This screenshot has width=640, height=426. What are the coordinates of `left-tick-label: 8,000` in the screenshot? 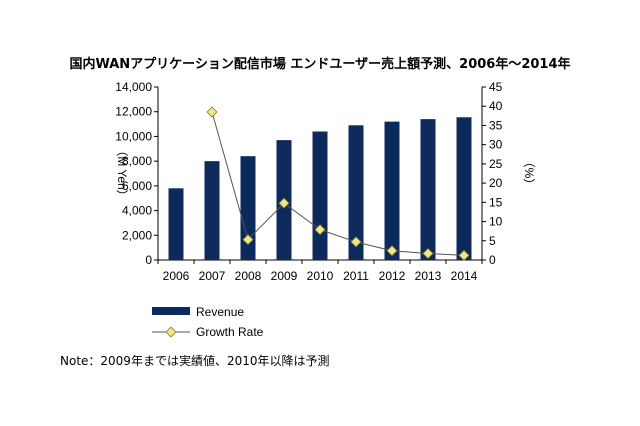 It's located at (137, 161).